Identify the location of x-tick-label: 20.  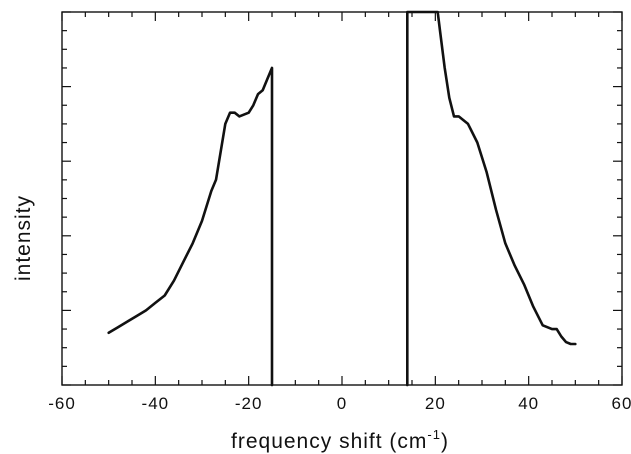
(435, 403).